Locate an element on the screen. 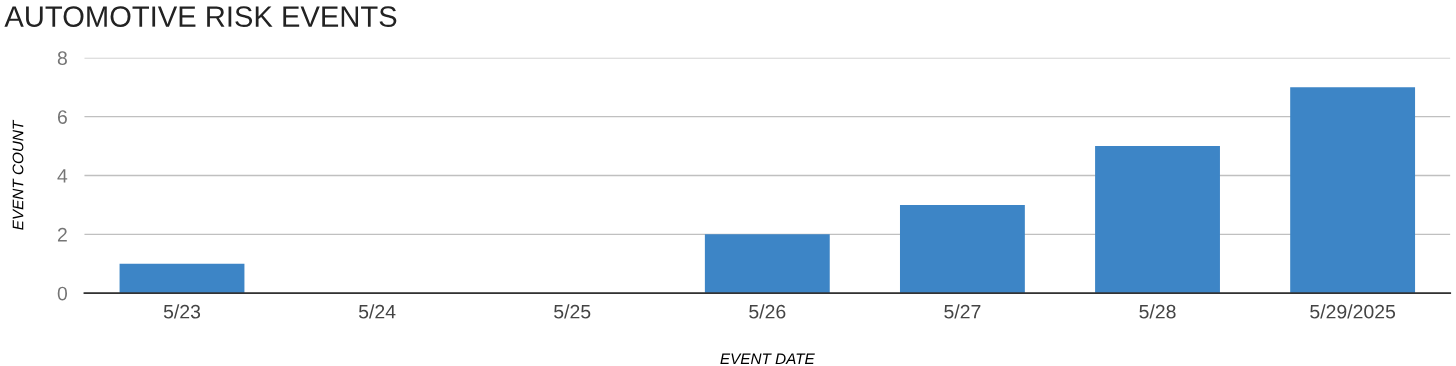 The height and width of the screenshot is (366, 1456). x-tick-label: 5/28 is located at coordinates (1157, 311).